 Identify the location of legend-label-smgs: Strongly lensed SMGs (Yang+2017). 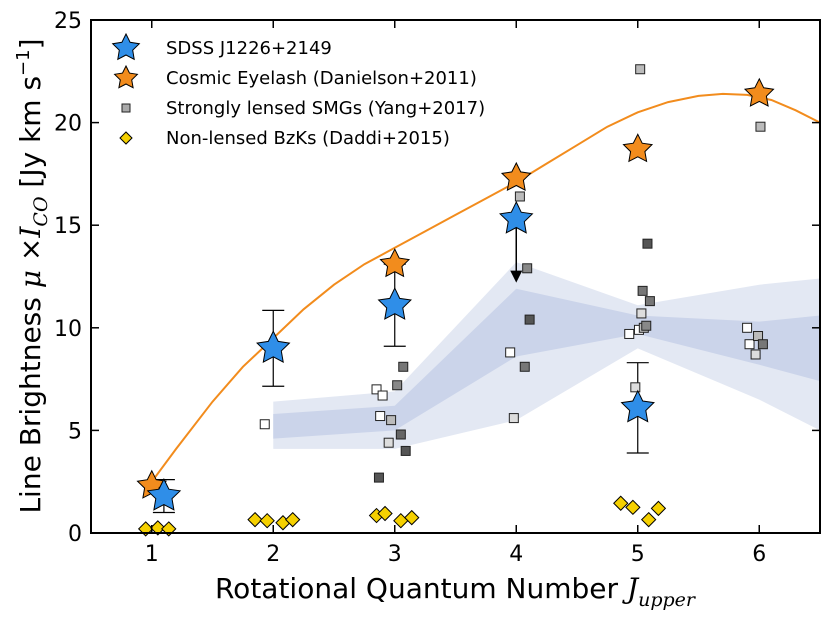
(325, 108).